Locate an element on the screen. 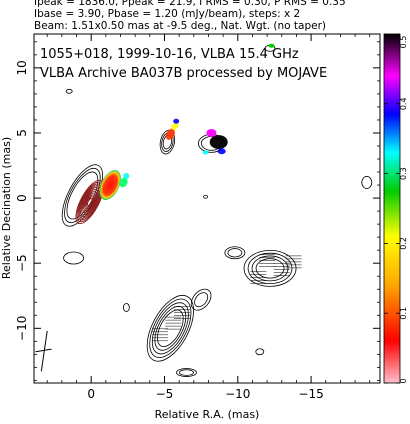  chart-title-line2: VLBA Archive BA037B processed by MOJAVE is located at coordinates (183, 73).